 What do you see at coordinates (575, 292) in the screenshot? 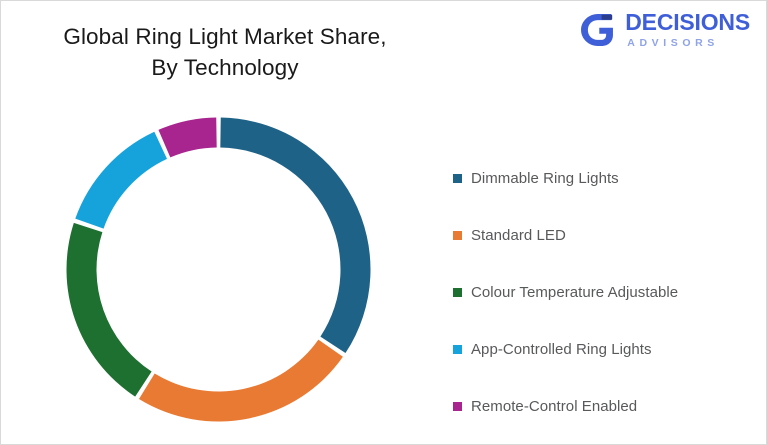
I see `legend-item-label: Colour Temperature Adjustable` at bounding box center [575, 292].